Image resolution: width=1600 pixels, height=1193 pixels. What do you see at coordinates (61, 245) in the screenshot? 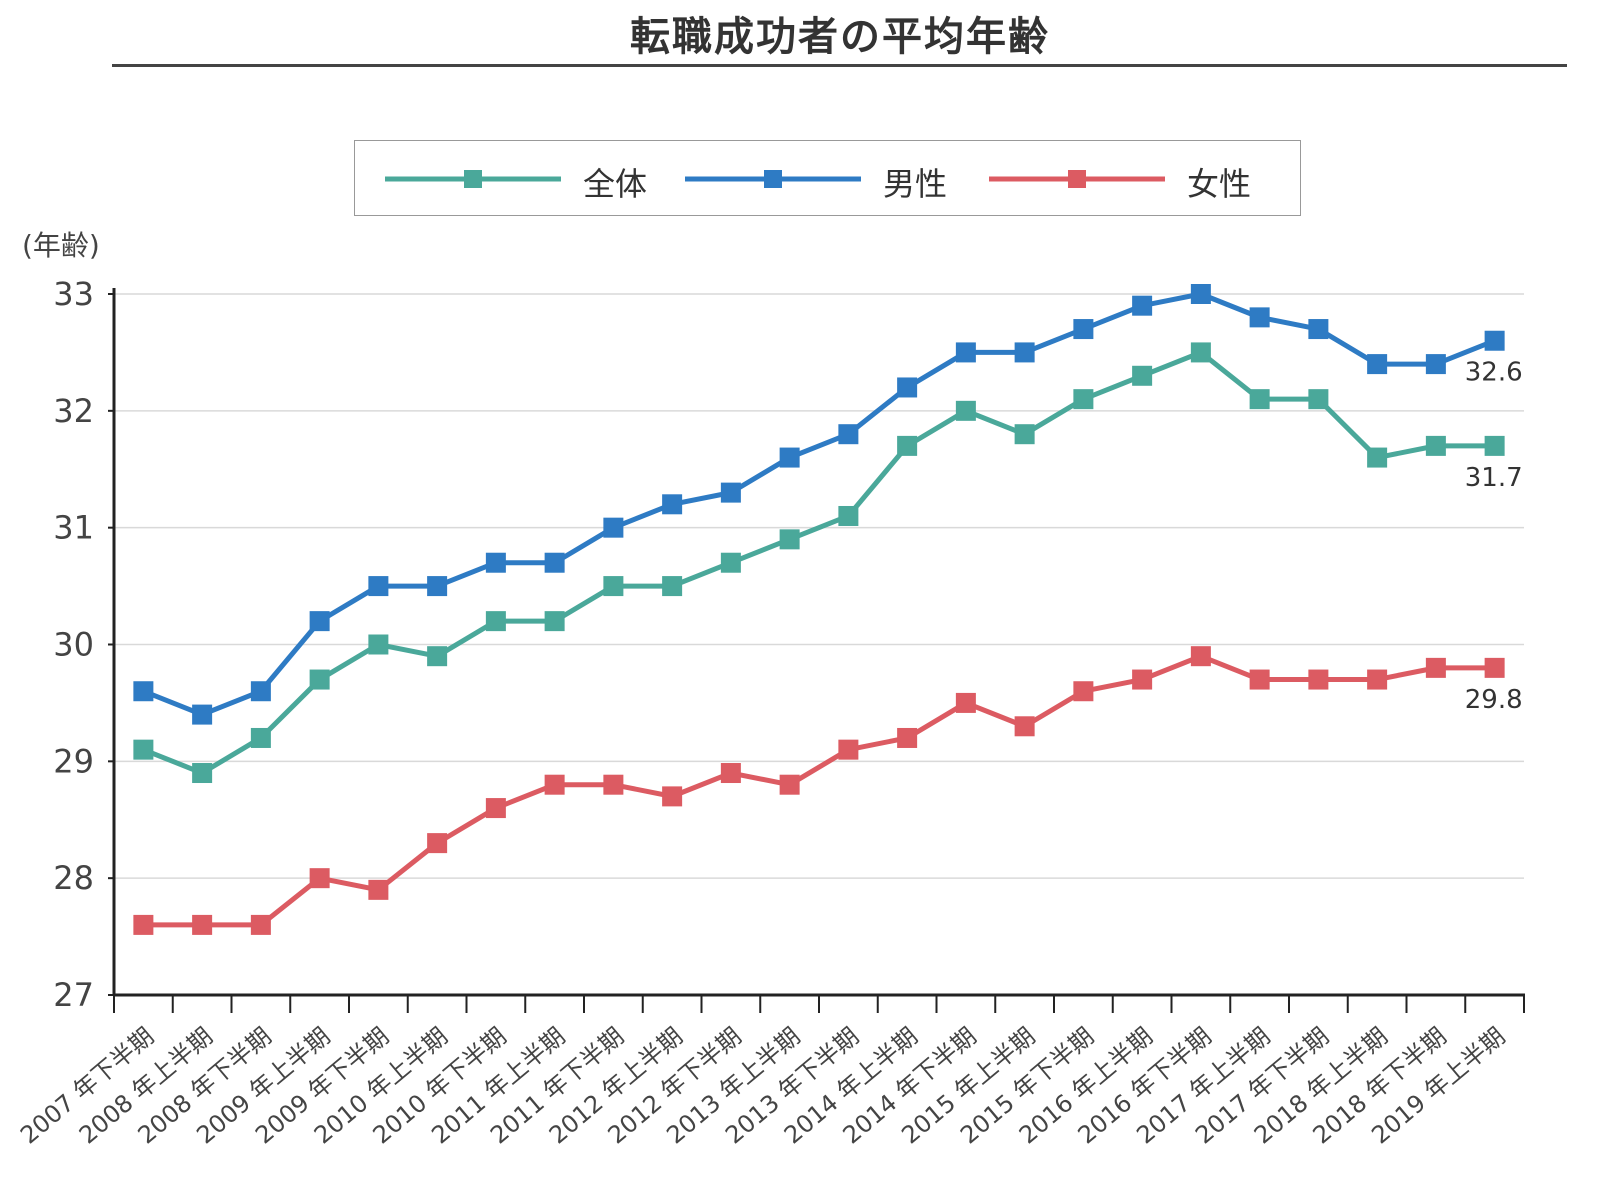
I see `y-axis-unit-label: (年齢)` at bounding box center [61, 245].